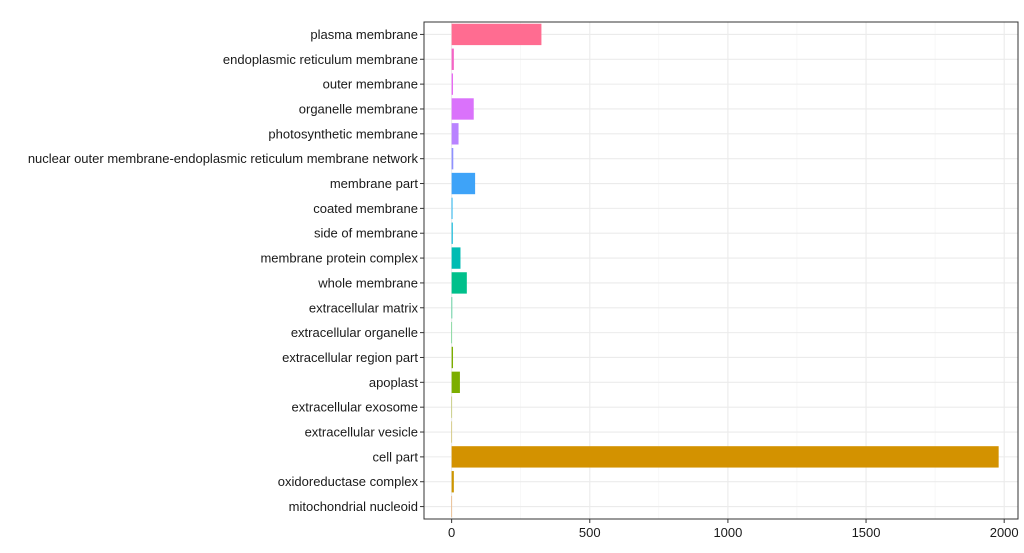 The height and width of the screenshot is (553, 1024). I want to click on x-tick-label: 500, so click(590, 532).